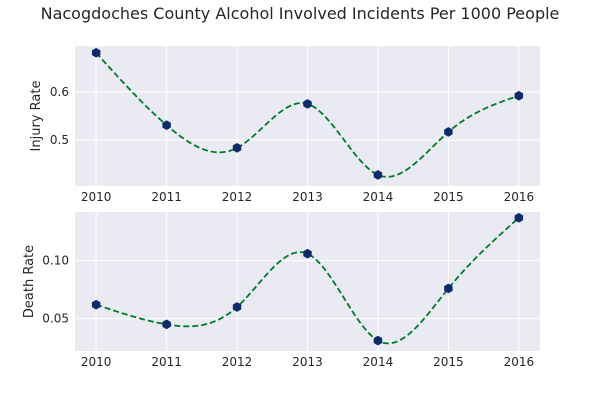 This screenshot has height=400, width=600. What do you see at coordinates (59, 140) in the screenshot?
I see `subplot-1-y-tick-label: 0.5` at bounding box center [59, 140].